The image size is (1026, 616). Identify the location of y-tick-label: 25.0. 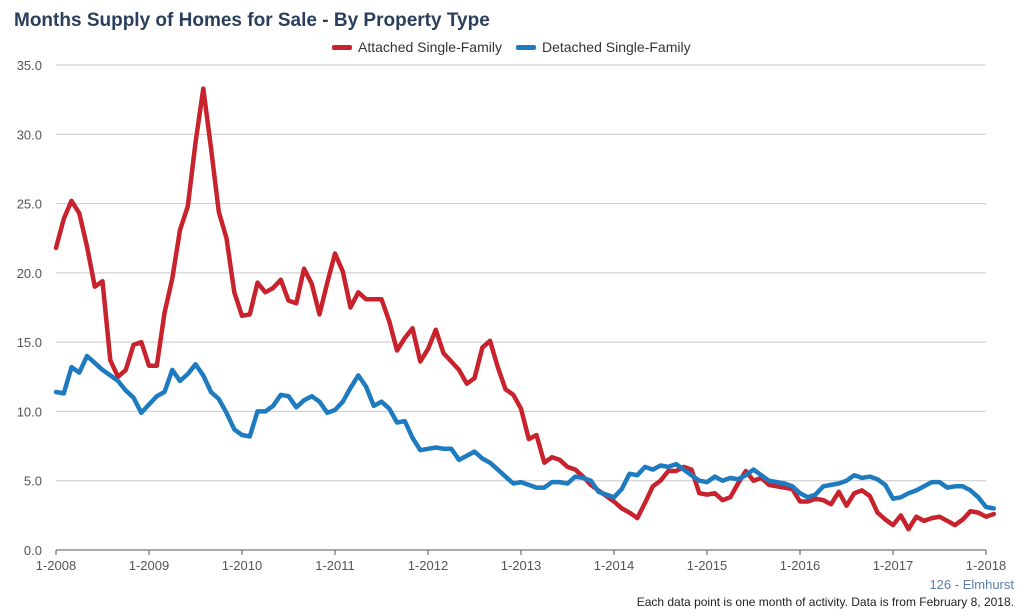
(29, 204).